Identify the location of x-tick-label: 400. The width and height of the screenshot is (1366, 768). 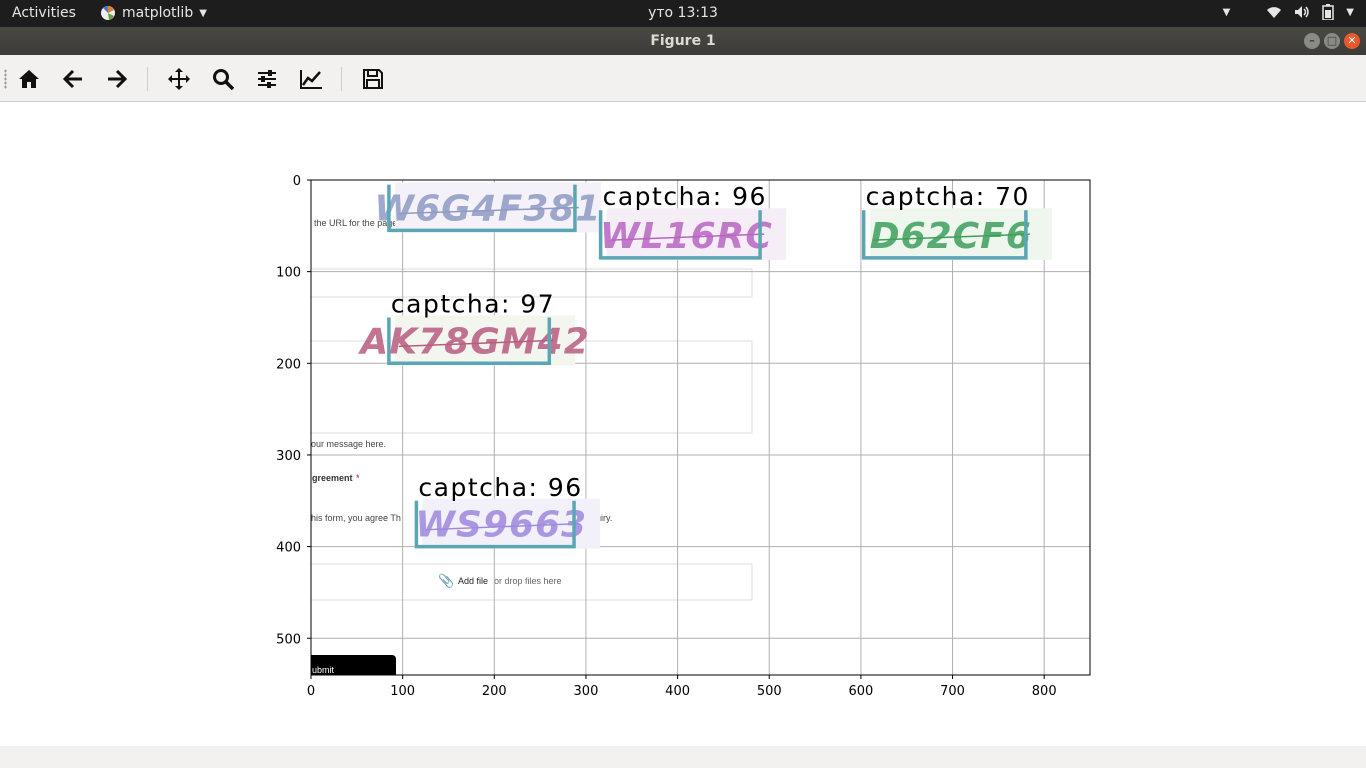
(677, 691).